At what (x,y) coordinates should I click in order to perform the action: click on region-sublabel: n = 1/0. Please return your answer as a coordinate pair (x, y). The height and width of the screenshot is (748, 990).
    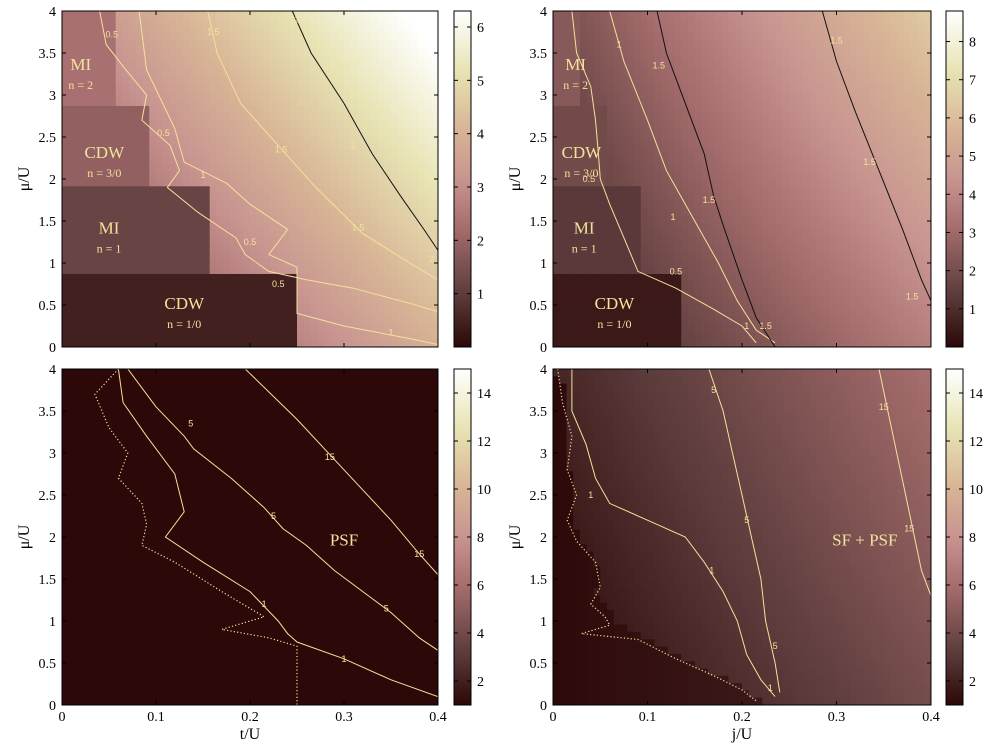
    Looking at the image, I should click on (184, 324).